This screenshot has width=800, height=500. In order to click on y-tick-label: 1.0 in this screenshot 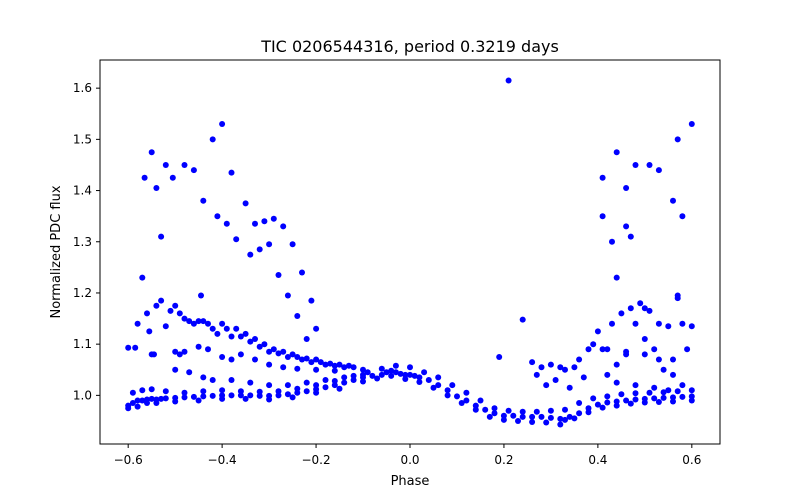, I will do `click(82, 395)`.